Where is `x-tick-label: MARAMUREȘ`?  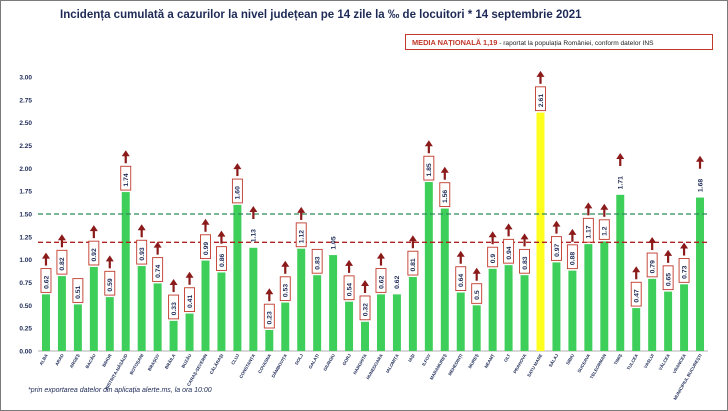 x-tick-label: MARAMUREȘ is located at coordinates (438, 367).